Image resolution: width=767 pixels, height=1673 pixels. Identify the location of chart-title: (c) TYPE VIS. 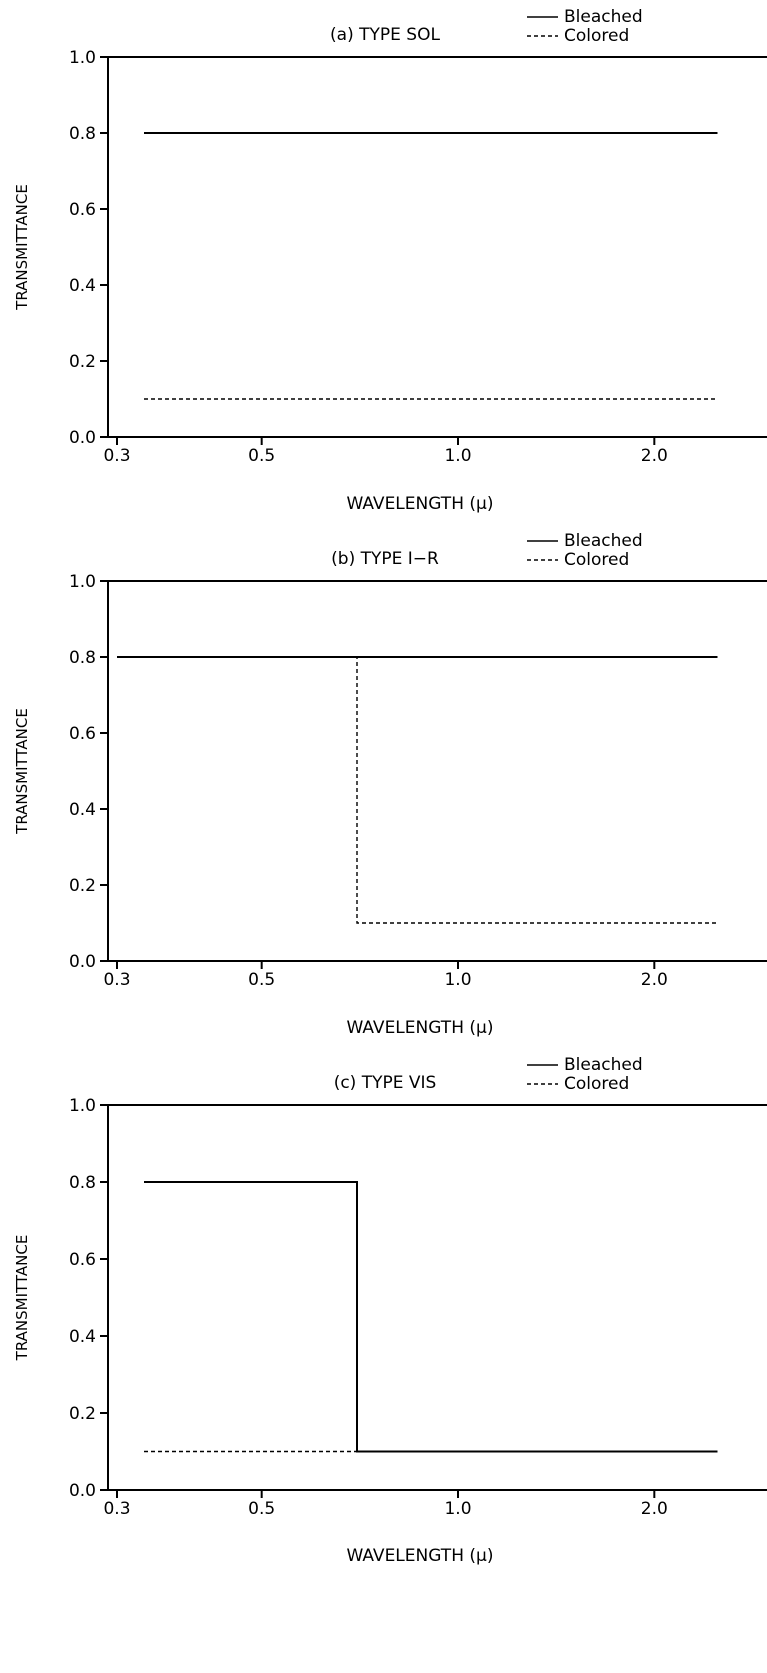
(385, 1083).